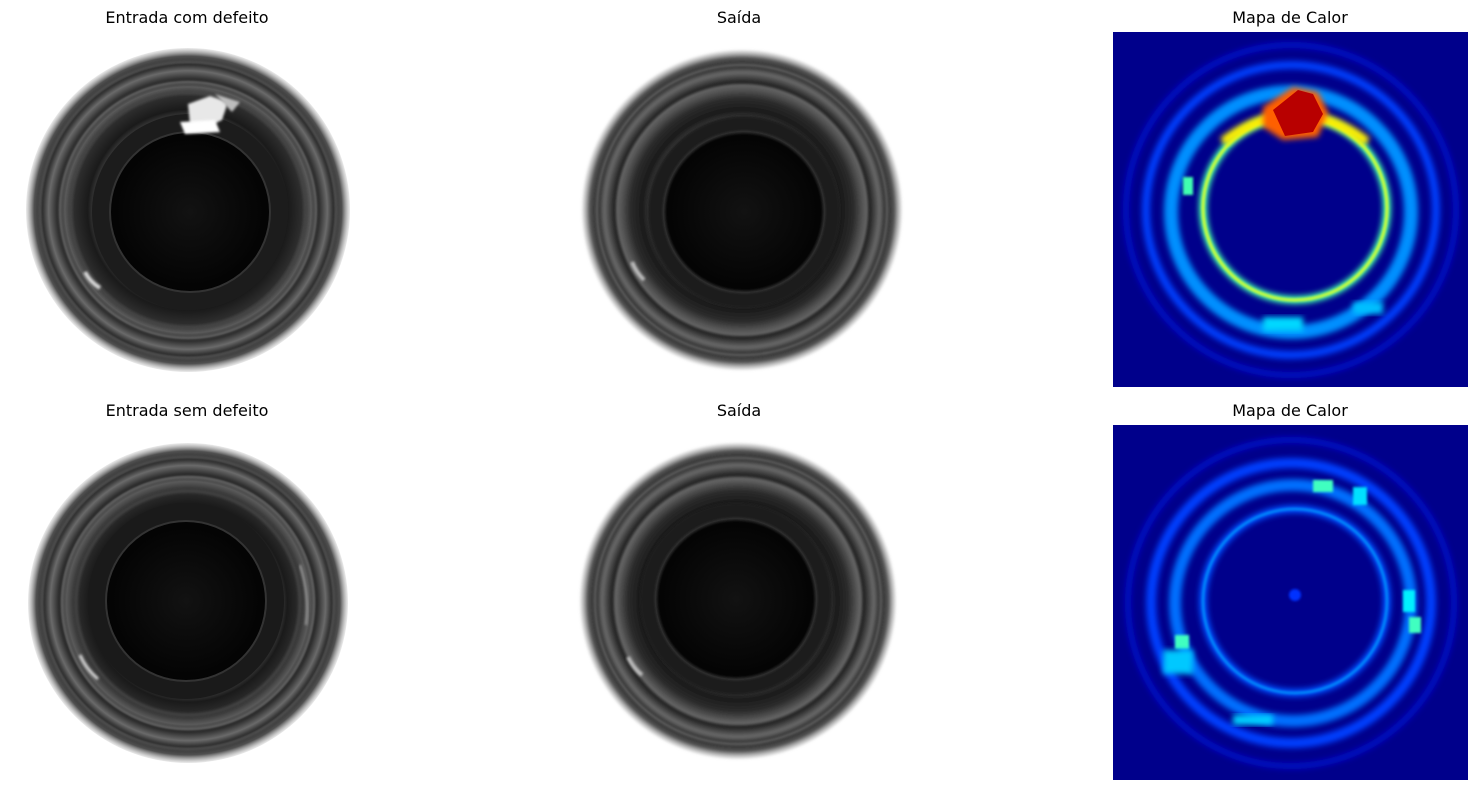 The height and width of the screenshot is (790, 1478). Describe the element at coordinates (739, 17) in the screenshot. I see `output-title-row1: Saída` at that location.